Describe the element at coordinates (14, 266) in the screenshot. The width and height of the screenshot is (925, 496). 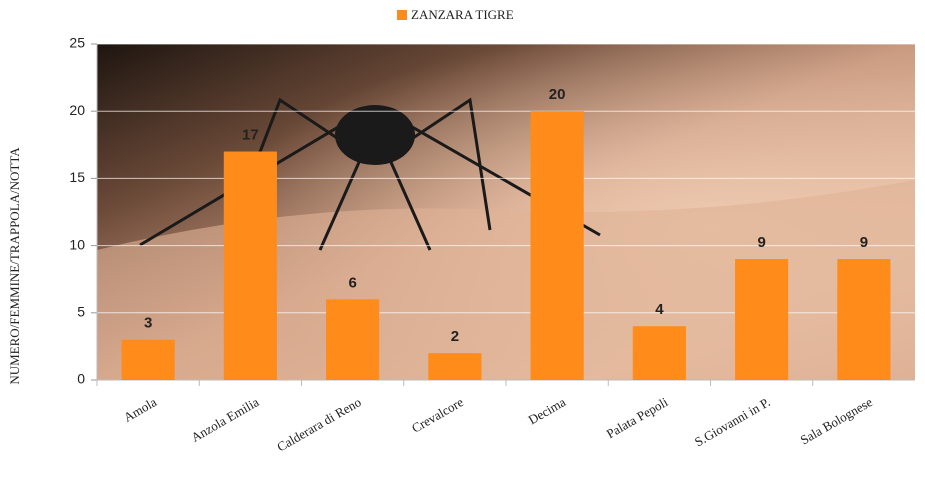
I see `y-axis-label: NUMERO/FEMMINE/TRAPPOLA/NOTTA` at that location.